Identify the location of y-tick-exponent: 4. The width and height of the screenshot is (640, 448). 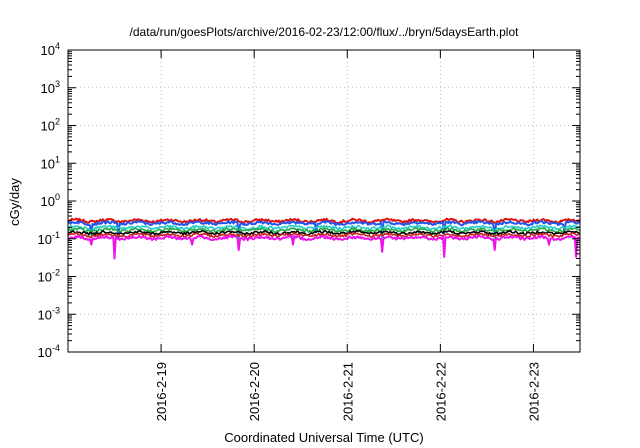
(57, 46).